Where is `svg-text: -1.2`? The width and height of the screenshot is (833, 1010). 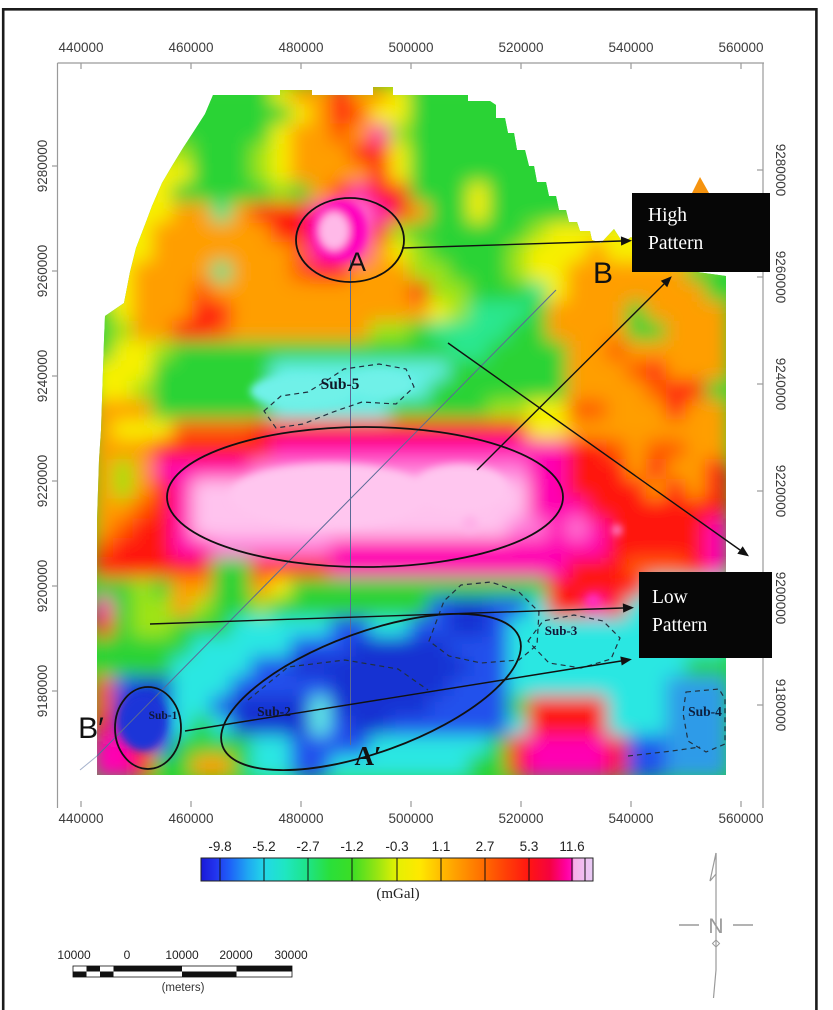
svg-text: -1.2 is located at coordinates (351, 846).